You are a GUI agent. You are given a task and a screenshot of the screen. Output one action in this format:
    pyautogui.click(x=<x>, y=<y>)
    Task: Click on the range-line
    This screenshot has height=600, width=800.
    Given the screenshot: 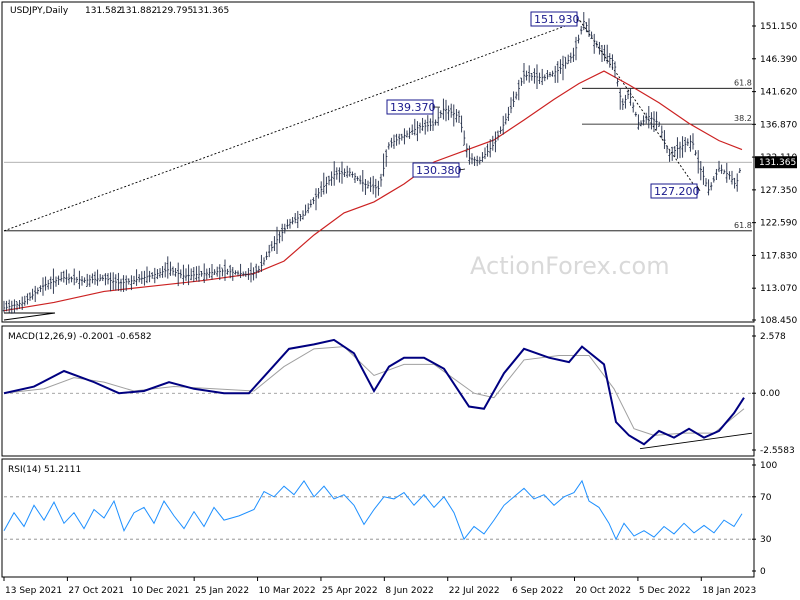 What is the action you would take?
    pyautogui.click(x=29, y=316)
    